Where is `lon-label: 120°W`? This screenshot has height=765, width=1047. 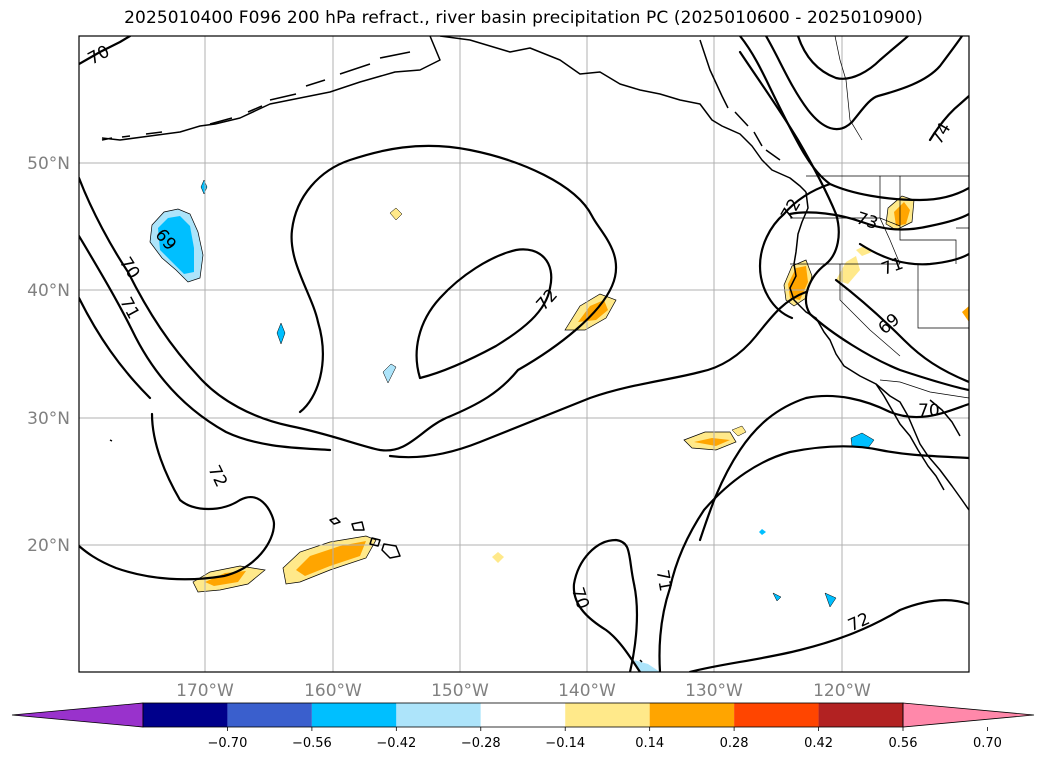 lon-label: 120°W is located at coordinates (842, 691).